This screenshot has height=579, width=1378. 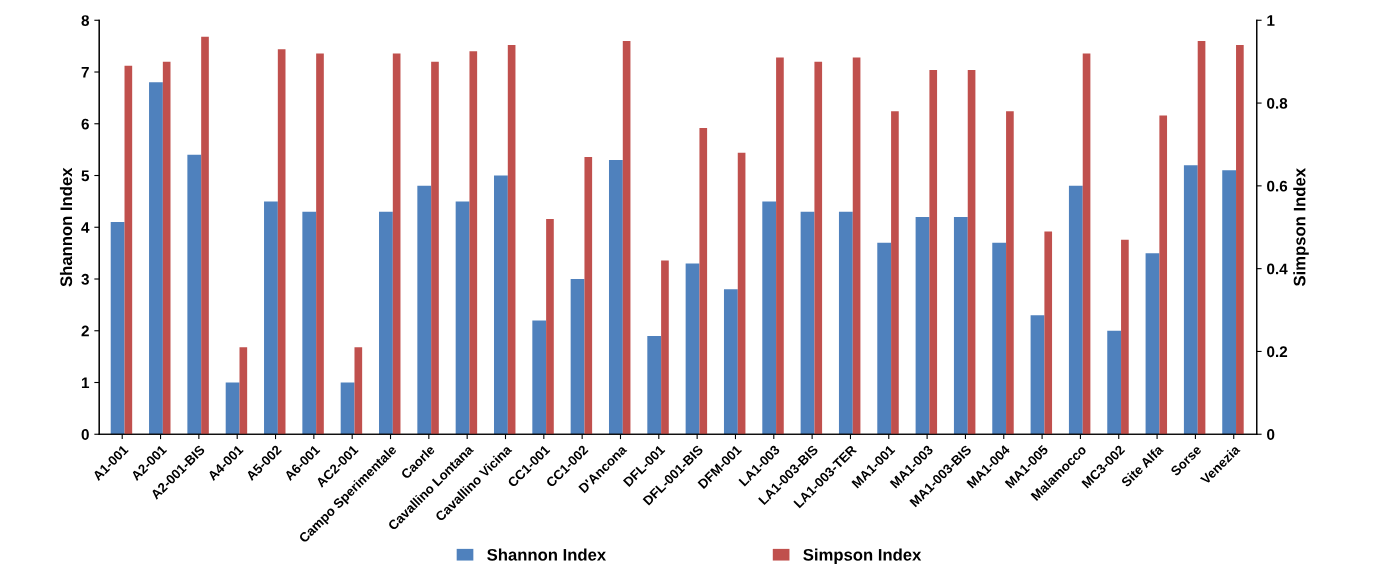 What do you see at coordinates (862, 556) in the screenshot?
I see `legend-label: Simpson Index` at bounding box center [862, 556].